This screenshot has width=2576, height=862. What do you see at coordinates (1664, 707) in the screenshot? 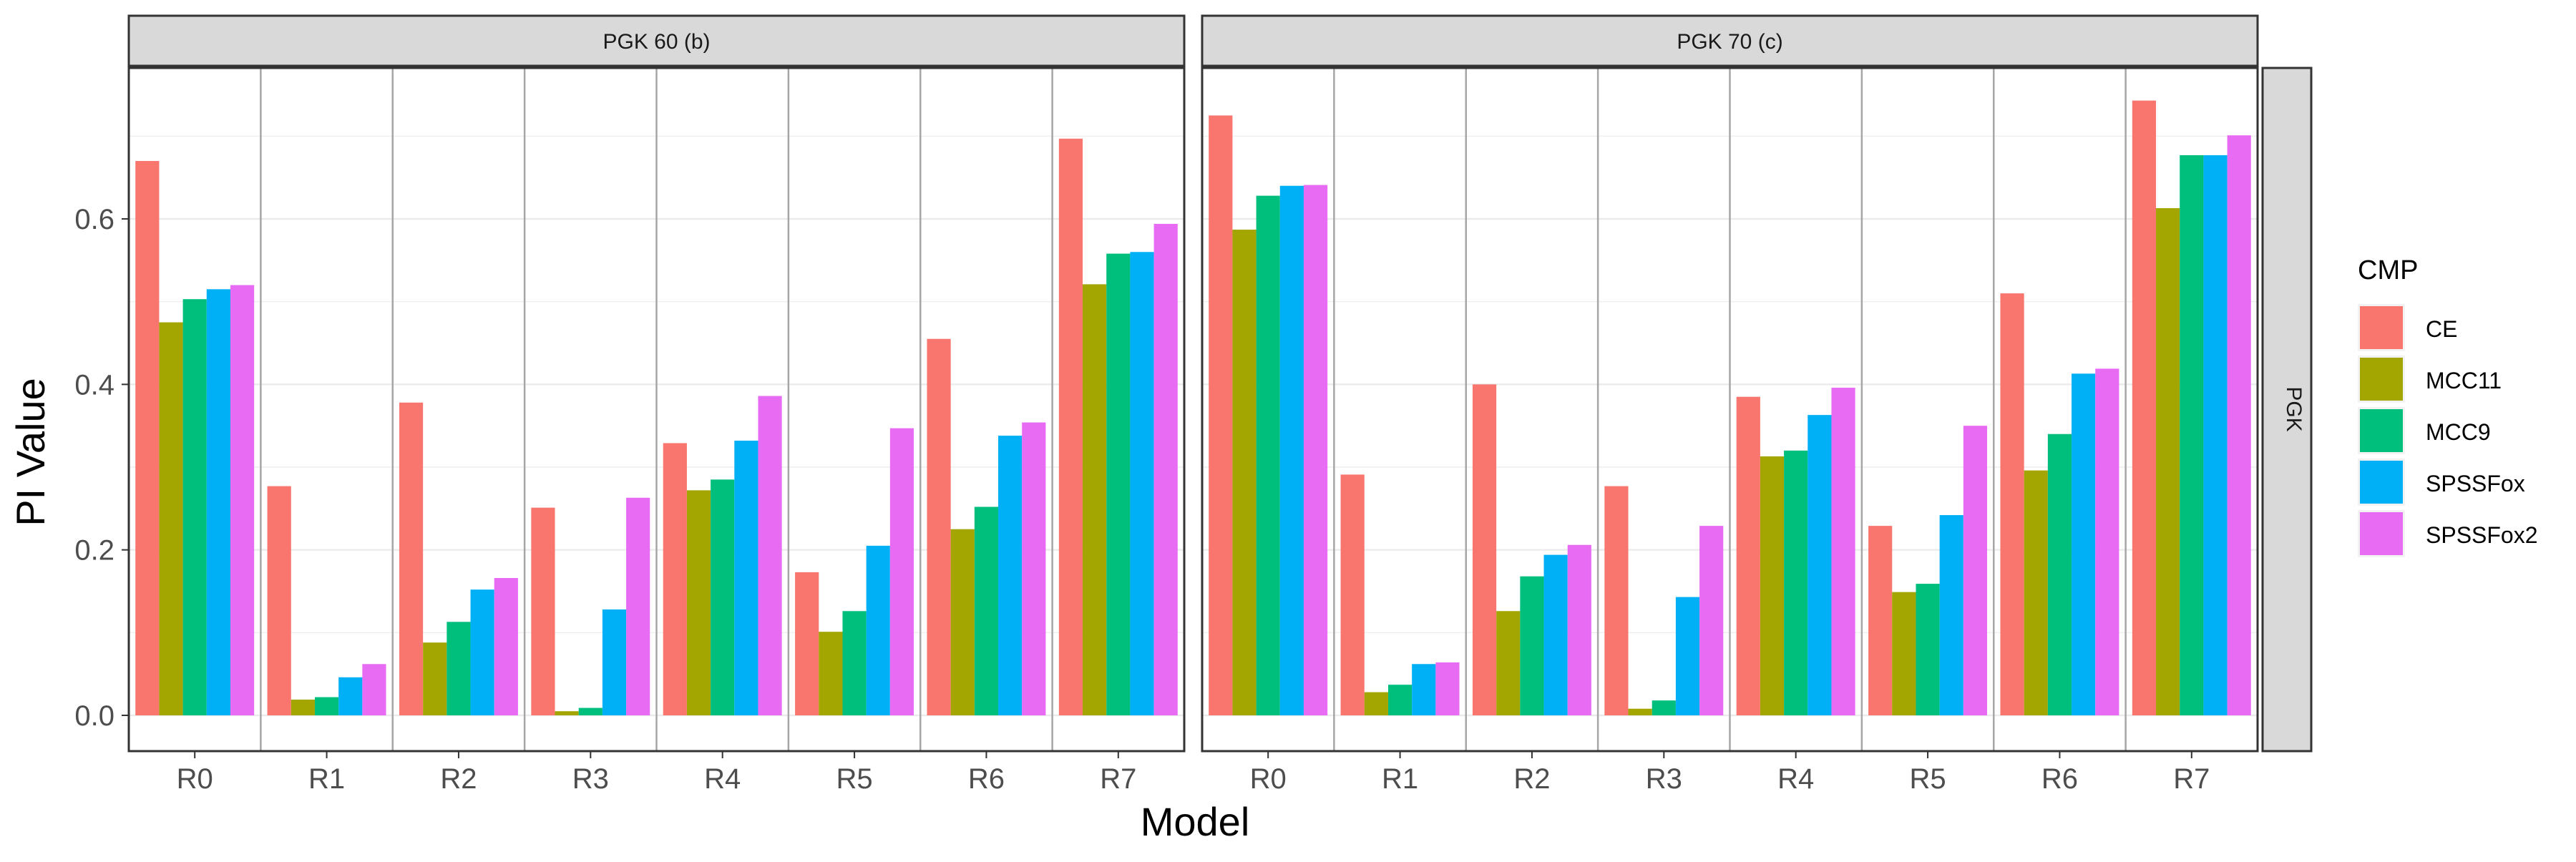
I see `bar-mcc9-r3` at bounding box center [1664, 707].